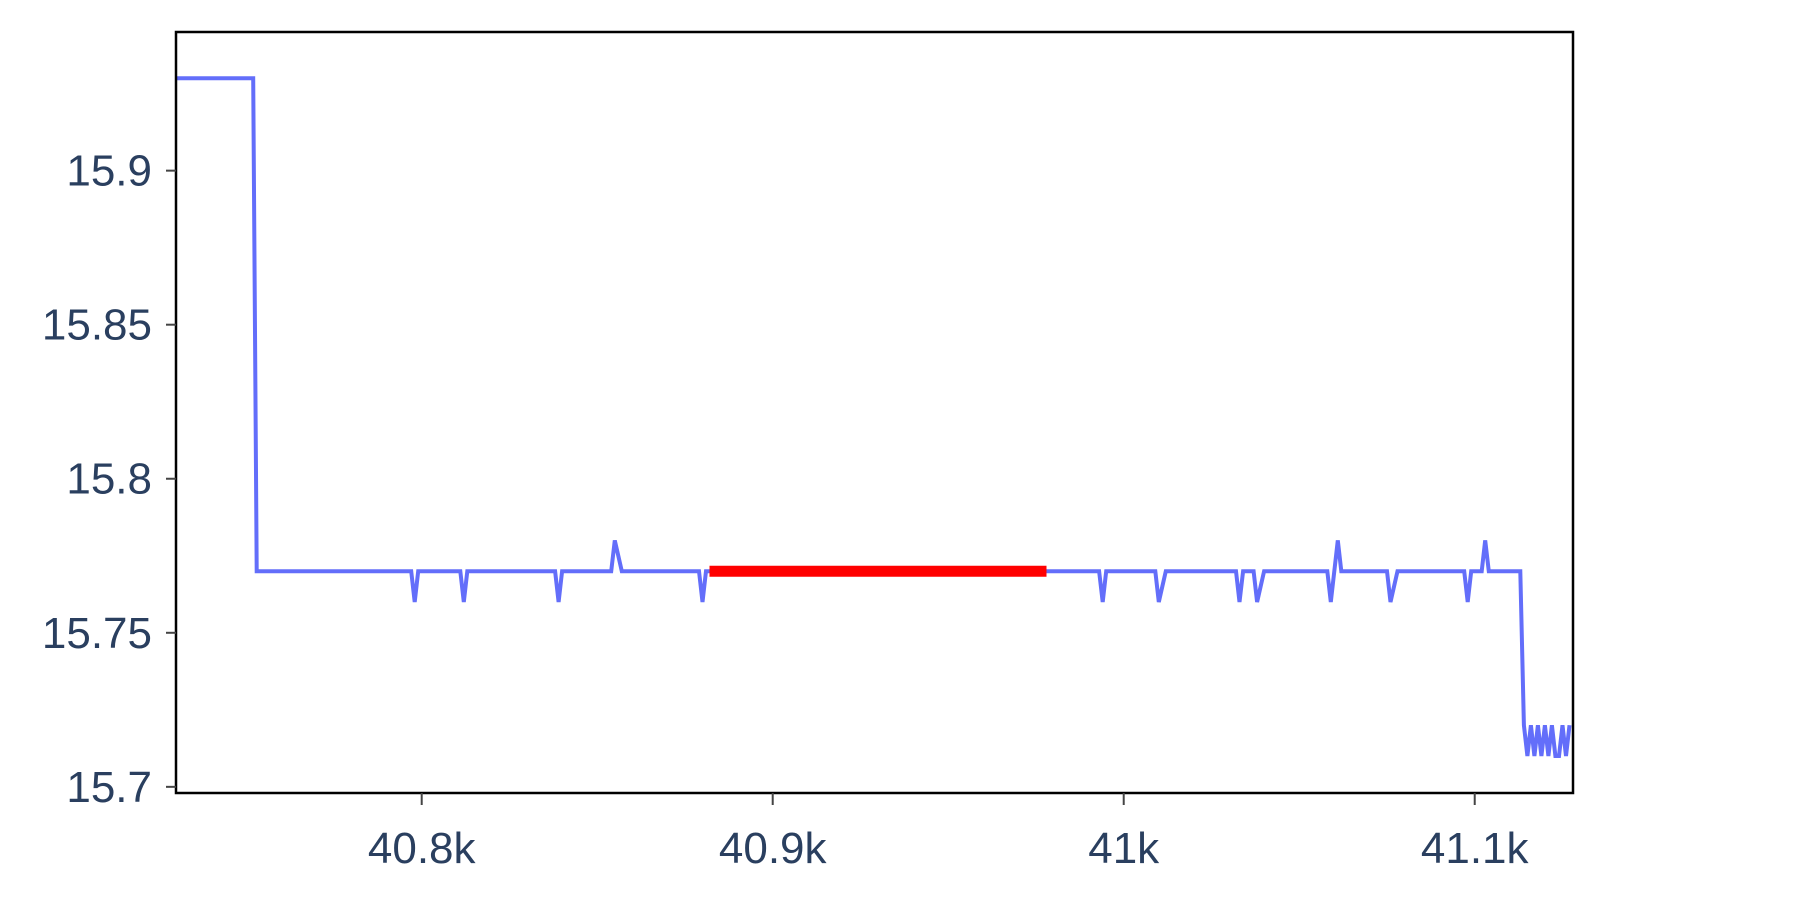  What do you see at coordinates (109, 787) in the screenshot?
I see `y-tick-label: 15.7` at bounding box center [109, 787].